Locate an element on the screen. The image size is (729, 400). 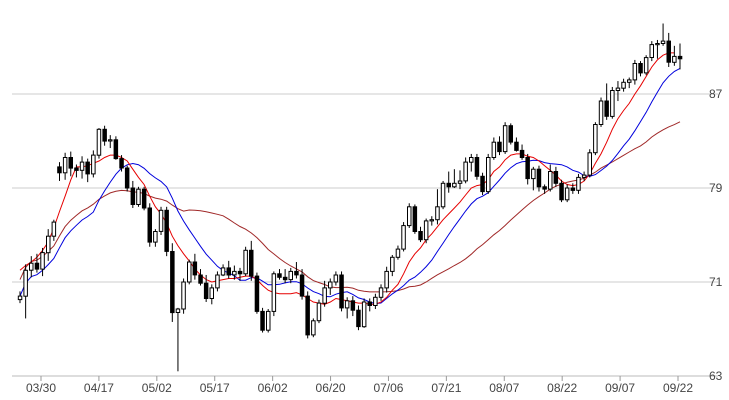
x-tick-label: 06/02 is located at coordinates (273, 388).